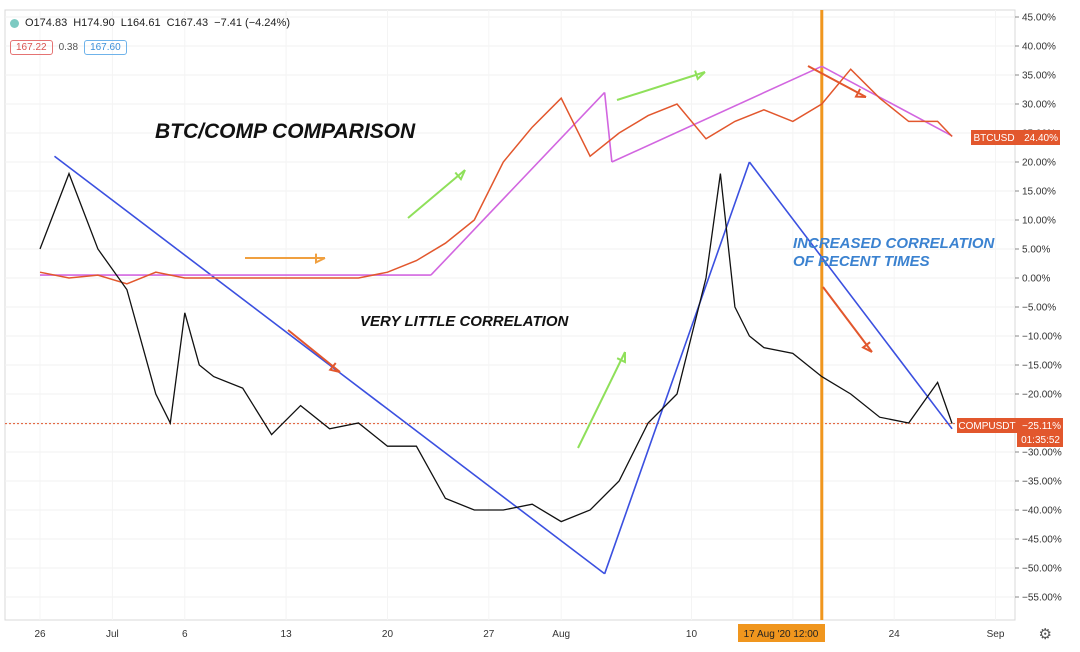 This screenshot has width=1080, height=652. I want to click on red-arrow-1-head, so click(334, 367).